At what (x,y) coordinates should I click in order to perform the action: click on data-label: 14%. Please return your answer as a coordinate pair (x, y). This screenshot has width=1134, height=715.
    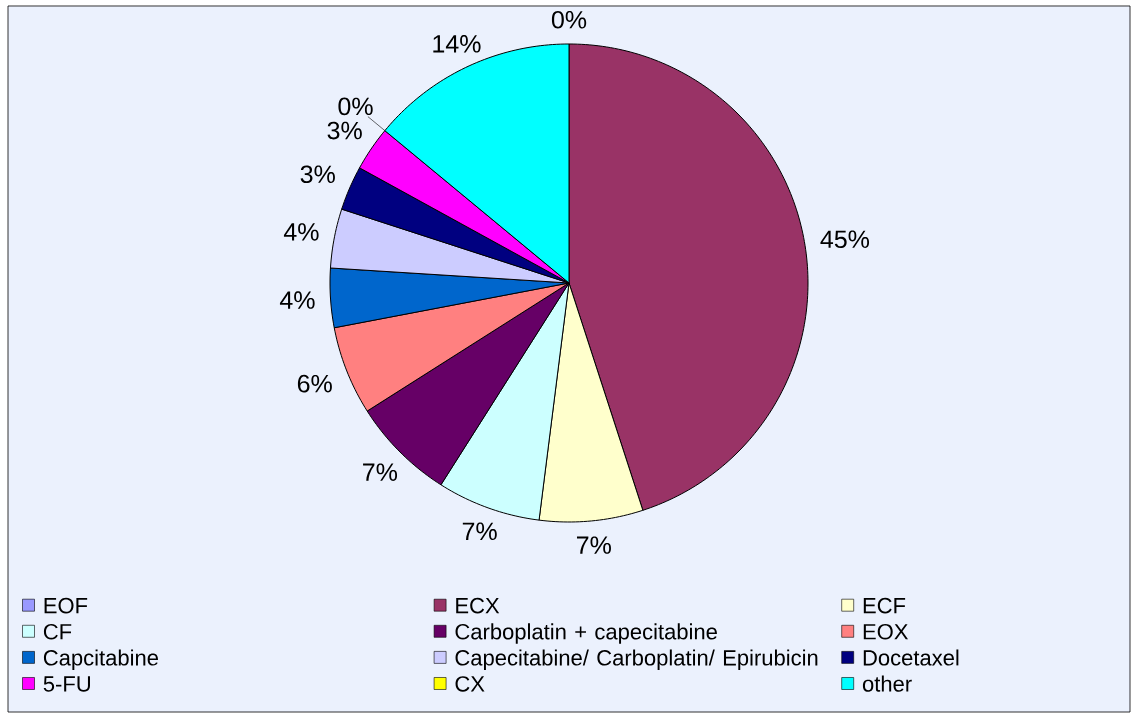
    Looking at the image, I should click on (457, 44).